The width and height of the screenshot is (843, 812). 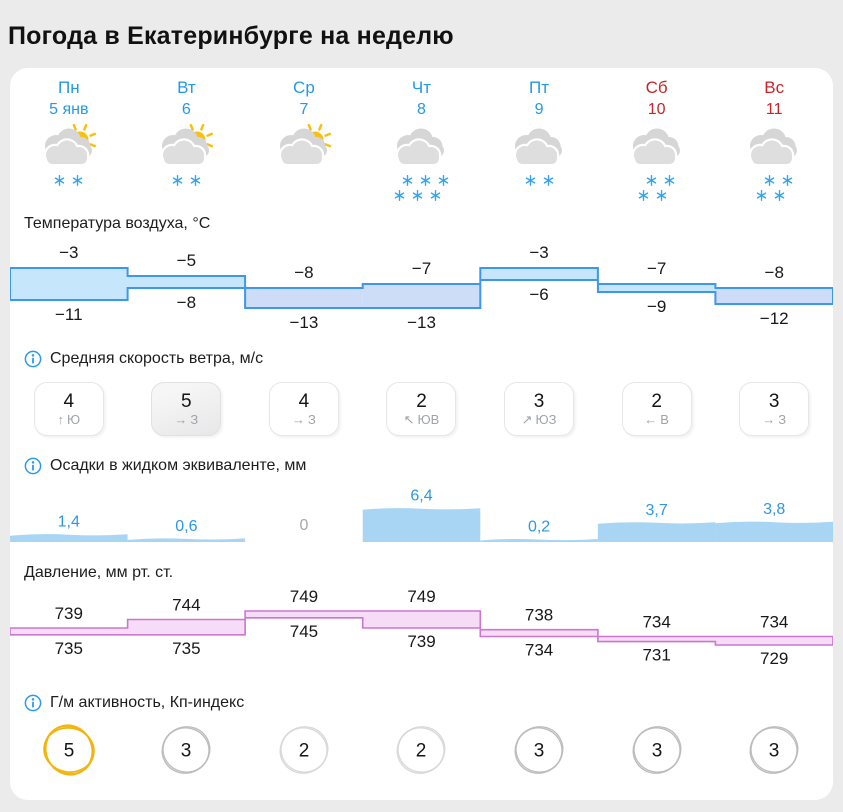 What do you see at coordinates (539, 109) in the screenshot?
I see `day-date: 9` at bounding box center [539, 109].